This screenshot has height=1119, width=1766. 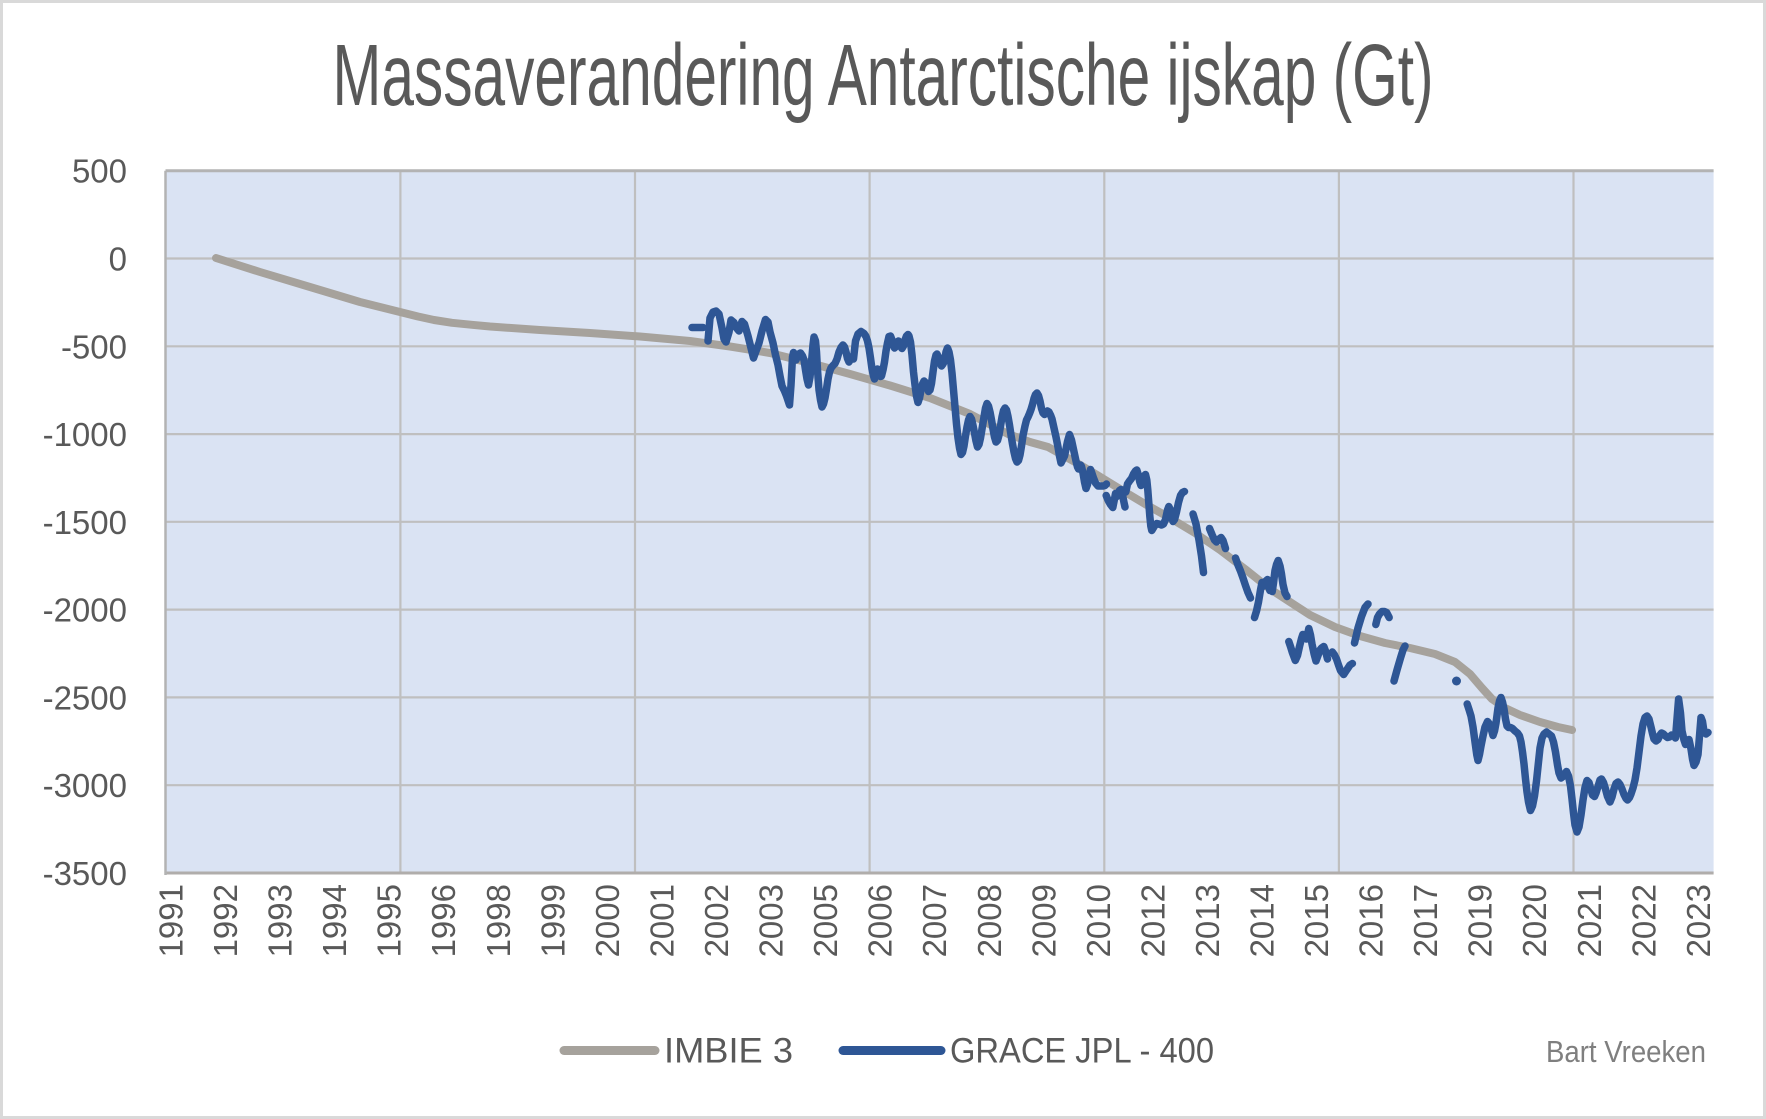 I want to click on svg-text: 2006, so click(x=880, y=920).